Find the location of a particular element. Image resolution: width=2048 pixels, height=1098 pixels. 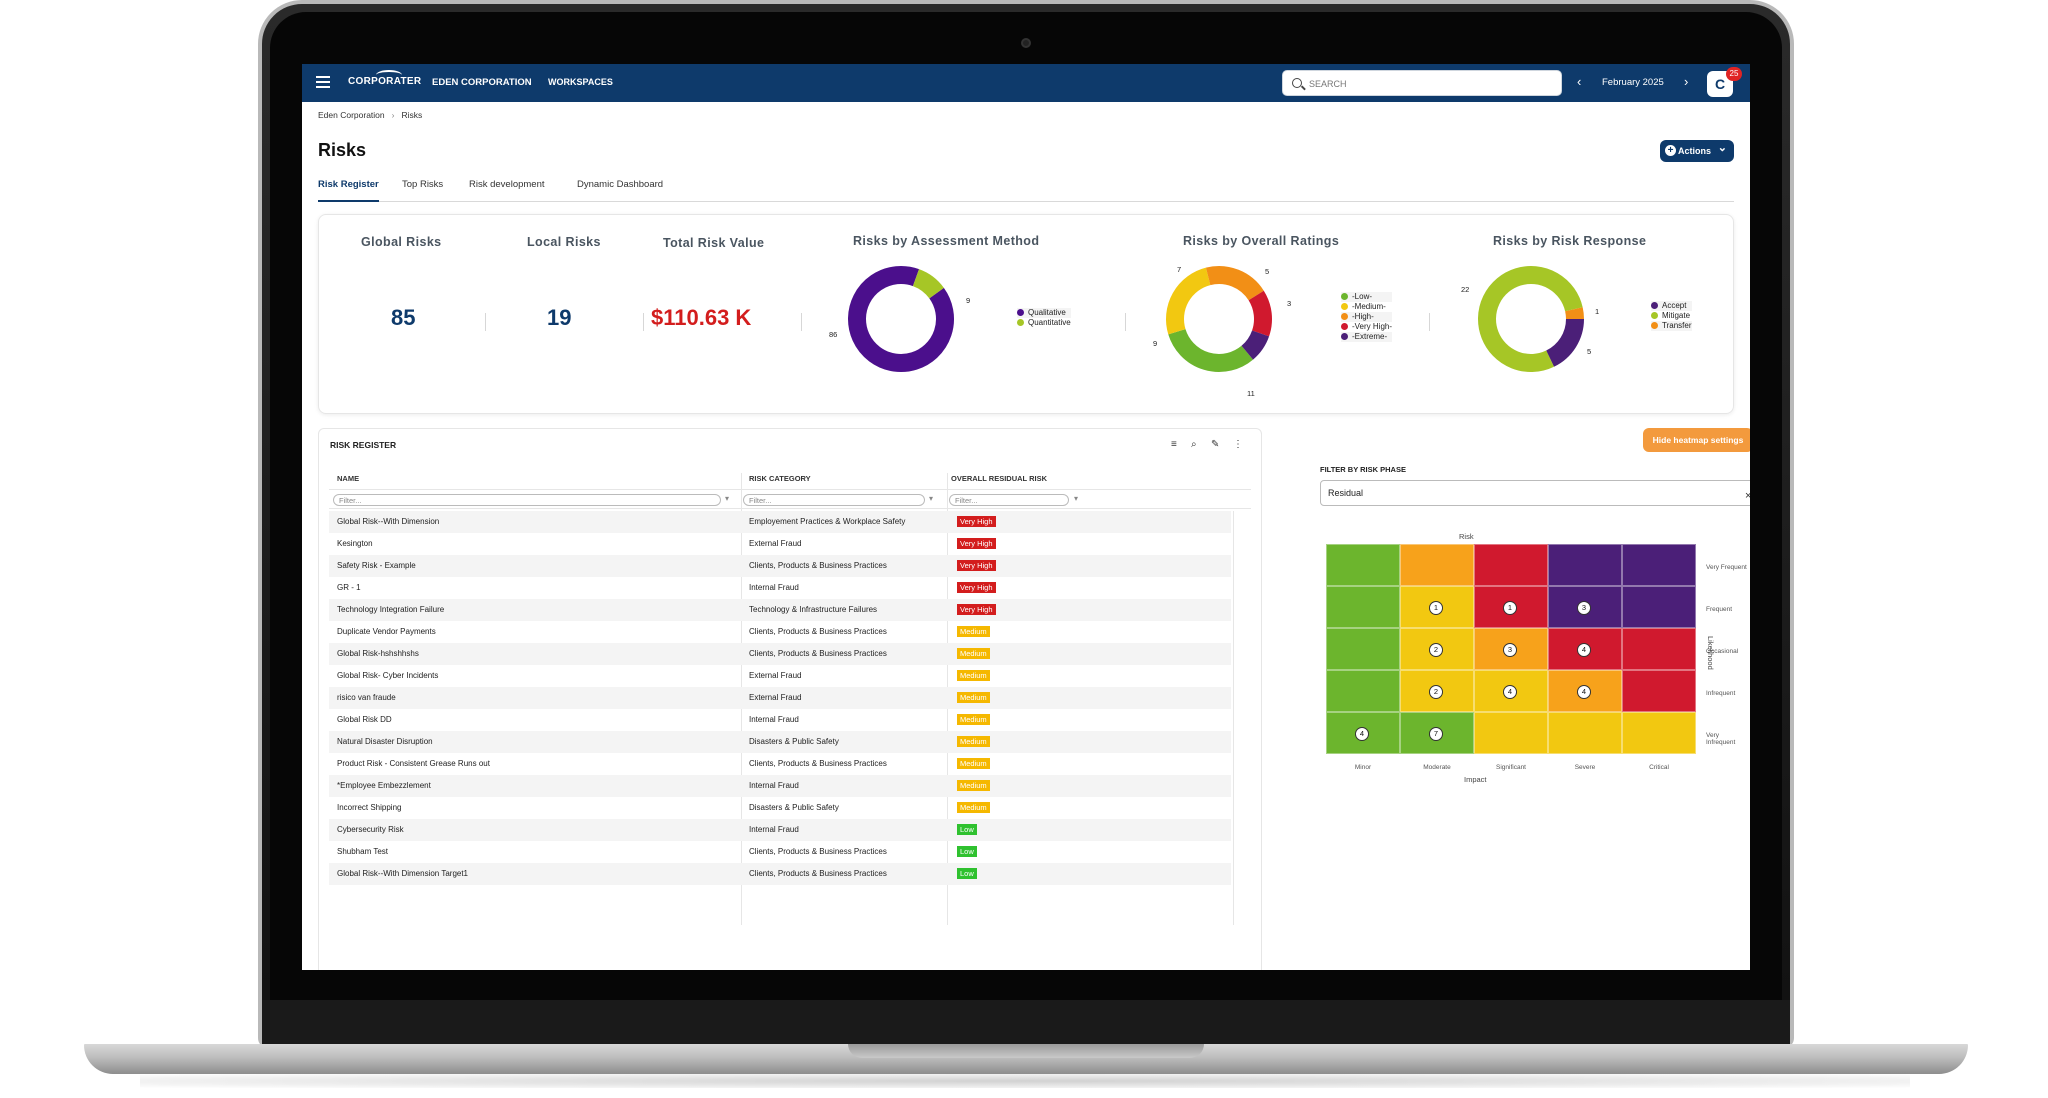

legend-item: -Medium- is located at coordinates (1366, 307).